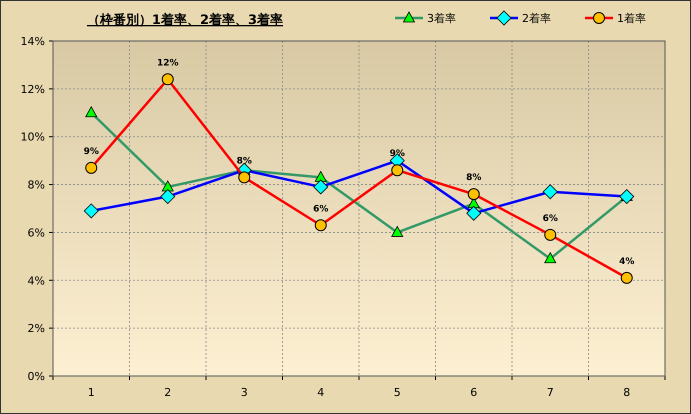  I want to click on y-tick-label: 10%, so click(32, 137).